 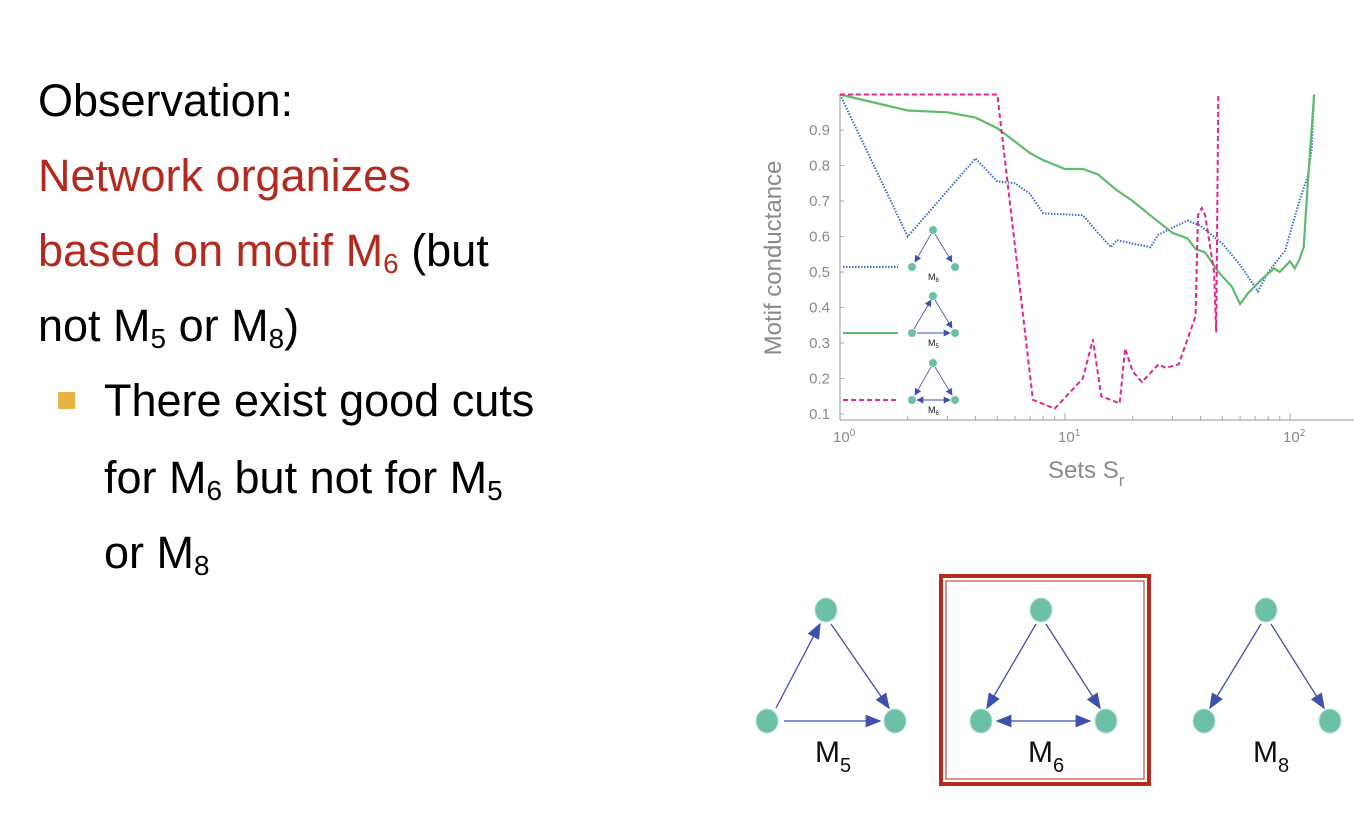 I want to click on x-tick-label: 10¹, so click(x=1069, y=437).